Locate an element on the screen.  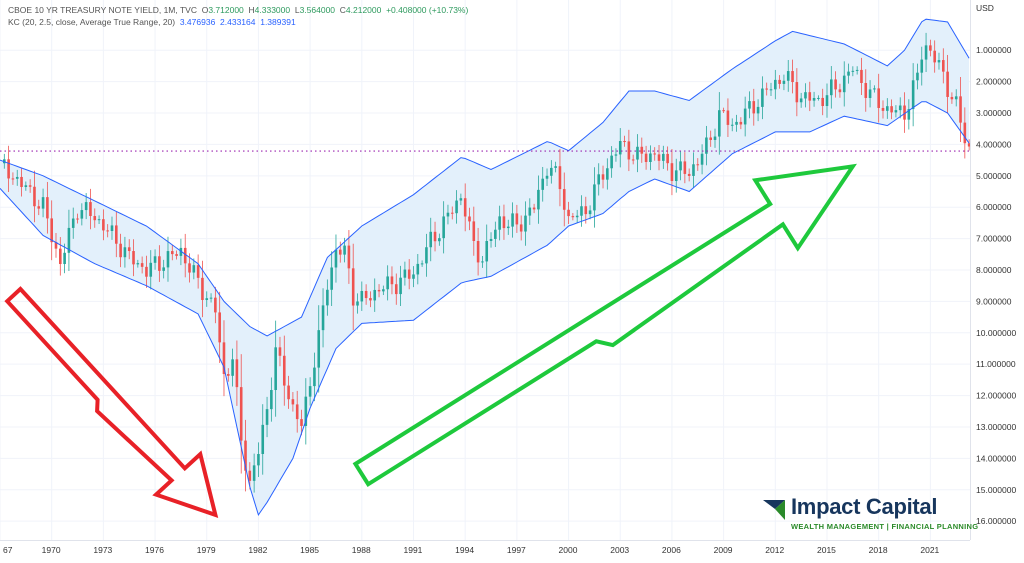
close-value: 4.212000 is located at coordinates (363, 10).